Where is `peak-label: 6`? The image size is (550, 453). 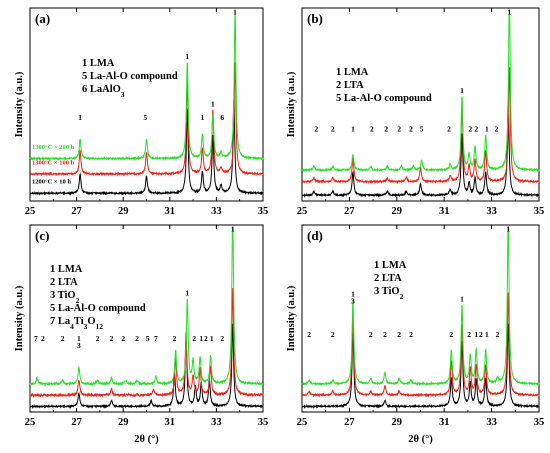
peak-label: 6 is located at coordinates (222, 117).